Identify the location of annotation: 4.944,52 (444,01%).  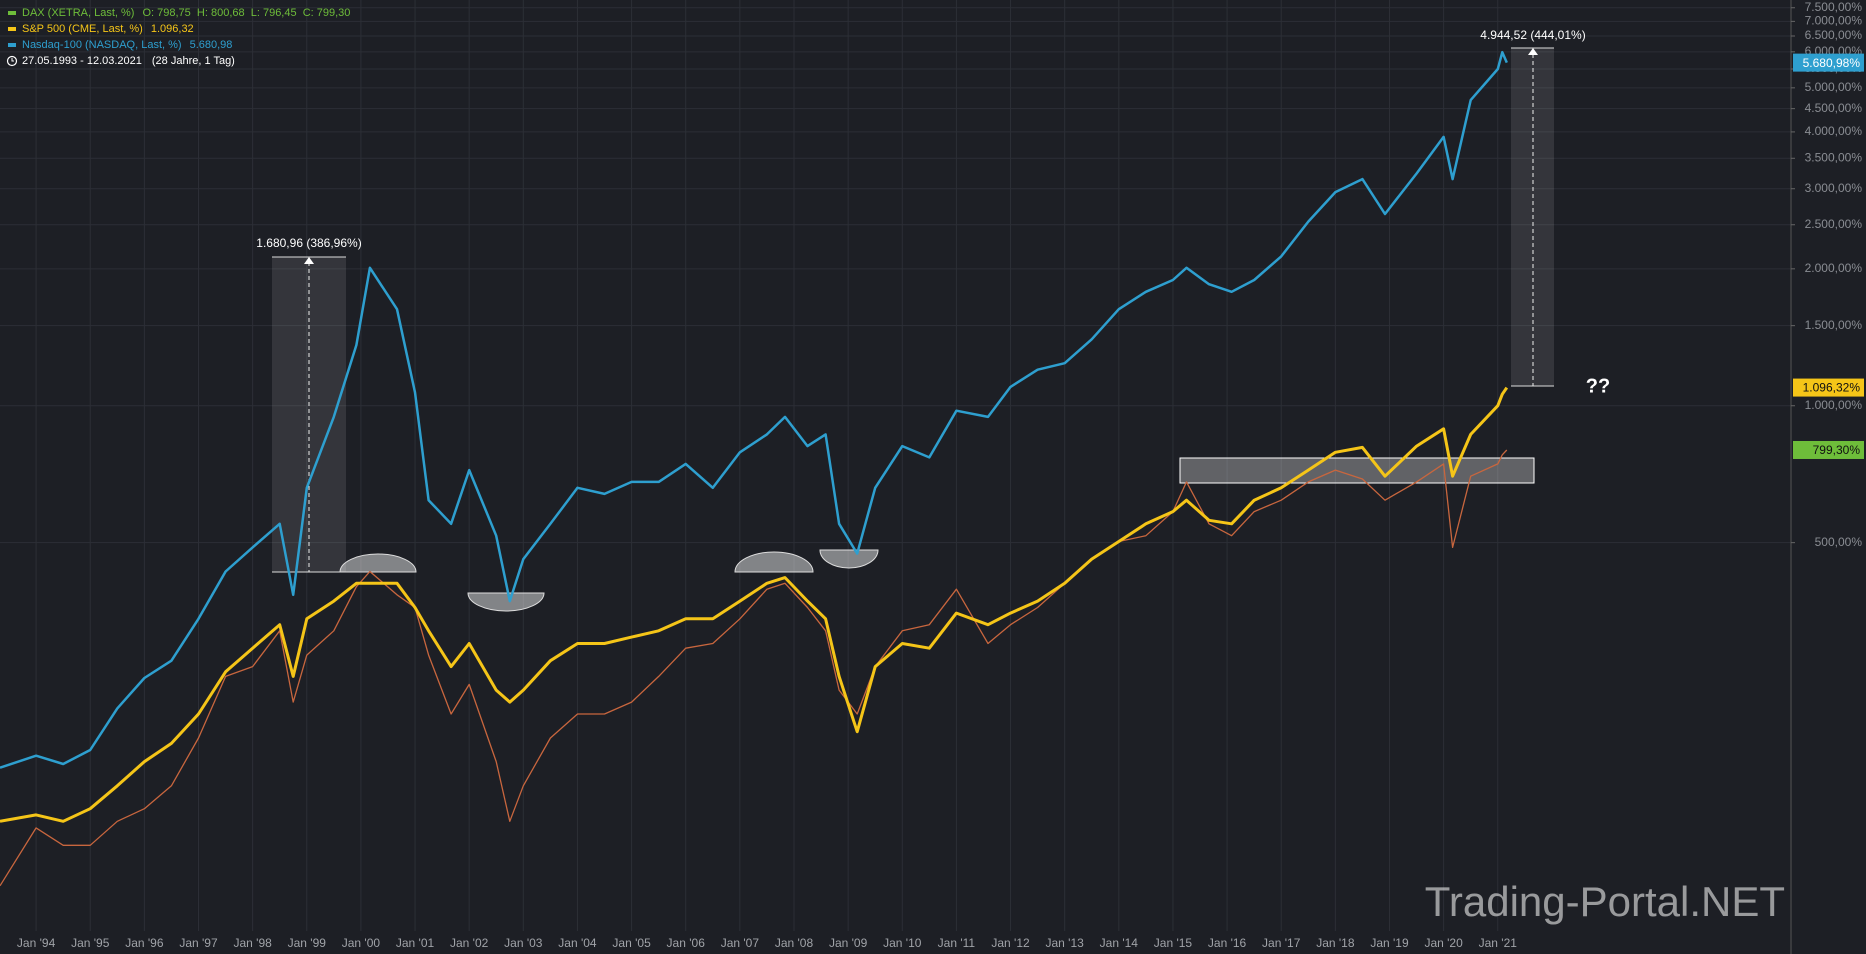
(1532, 35).